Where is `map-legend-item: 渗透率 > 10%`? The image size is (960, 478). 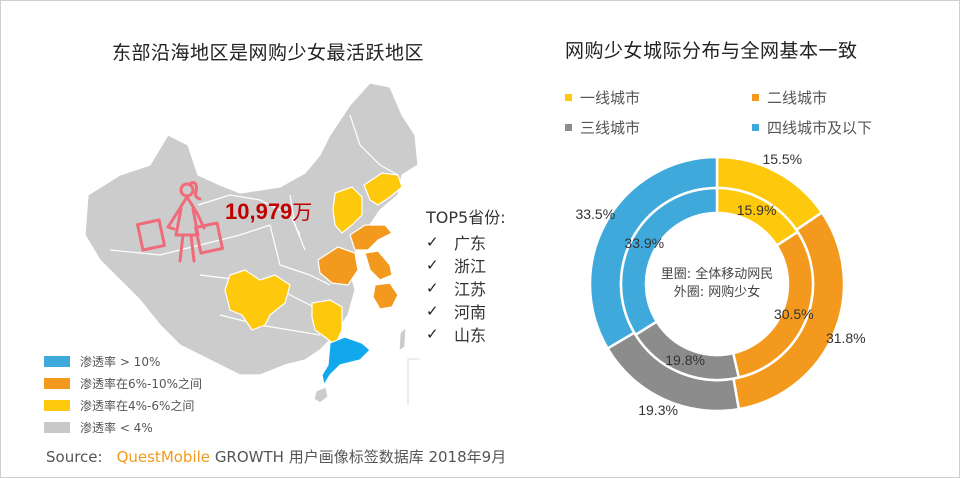
map-legend-item: 渗透率 > 10% is located at coordinates (123, 361).